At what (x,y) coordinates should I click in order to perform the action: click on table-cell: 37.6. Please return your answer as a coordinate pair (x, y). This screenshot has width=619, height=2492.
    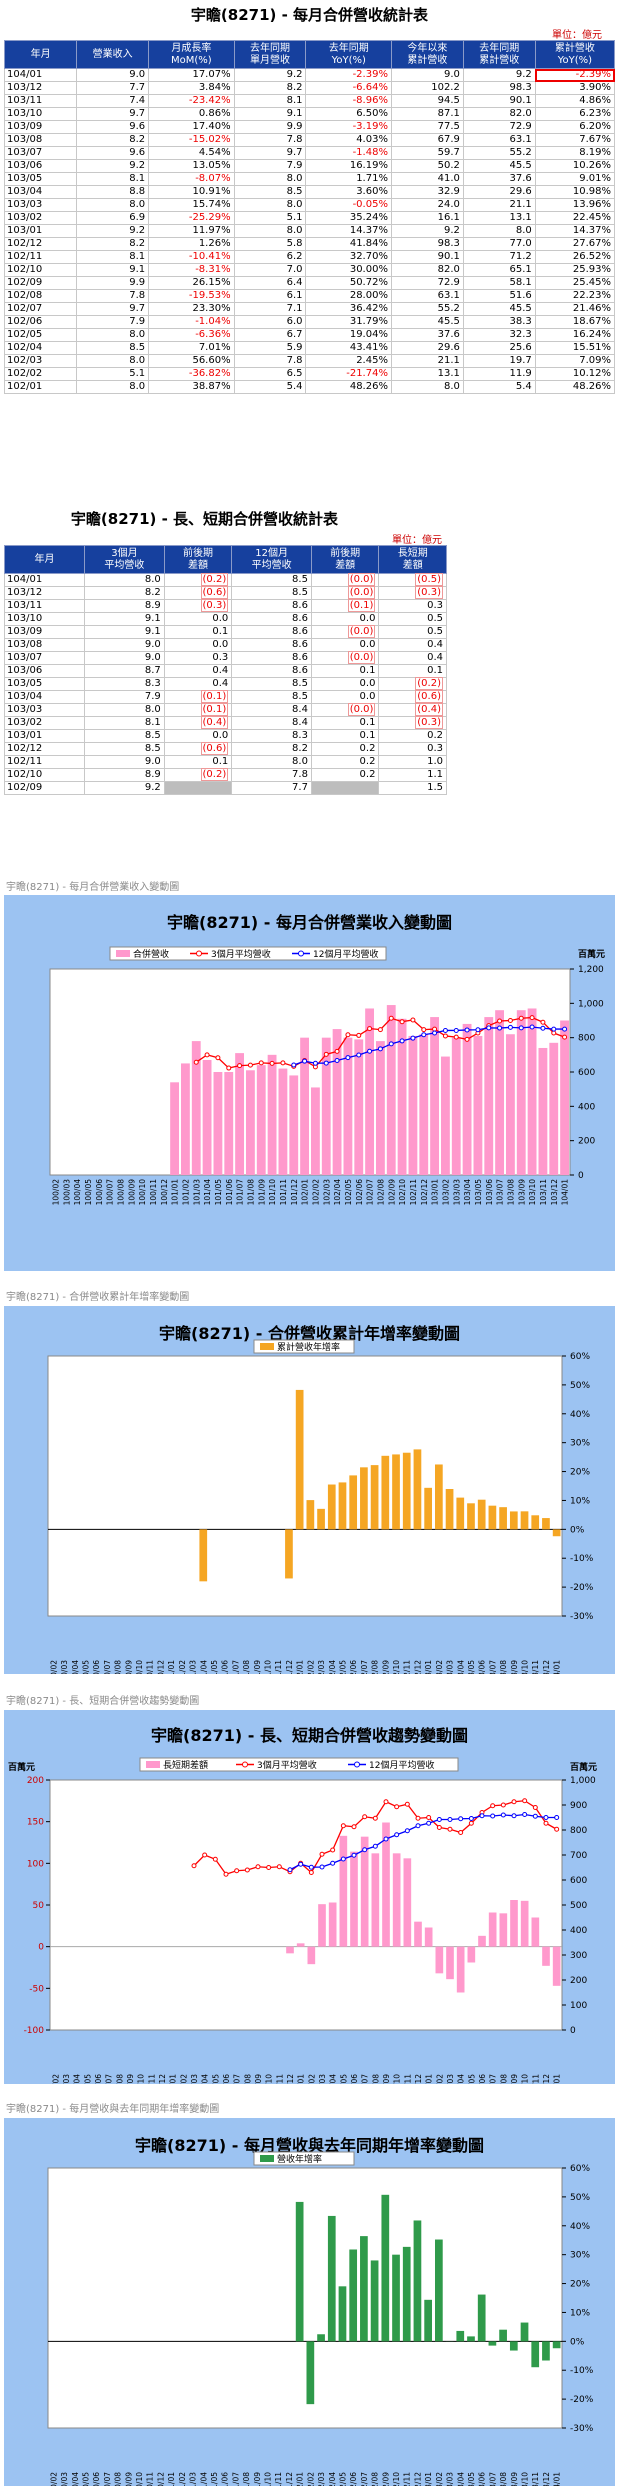
    Looking at the image, I should click on (427, 335).